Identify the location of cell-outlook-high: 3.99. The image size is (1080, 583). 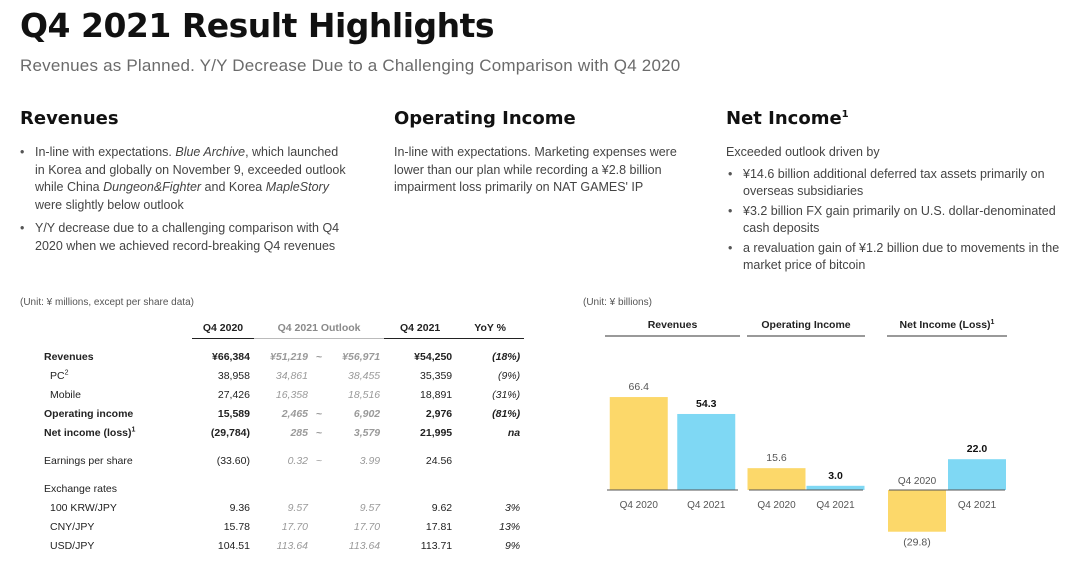
(370, 460).